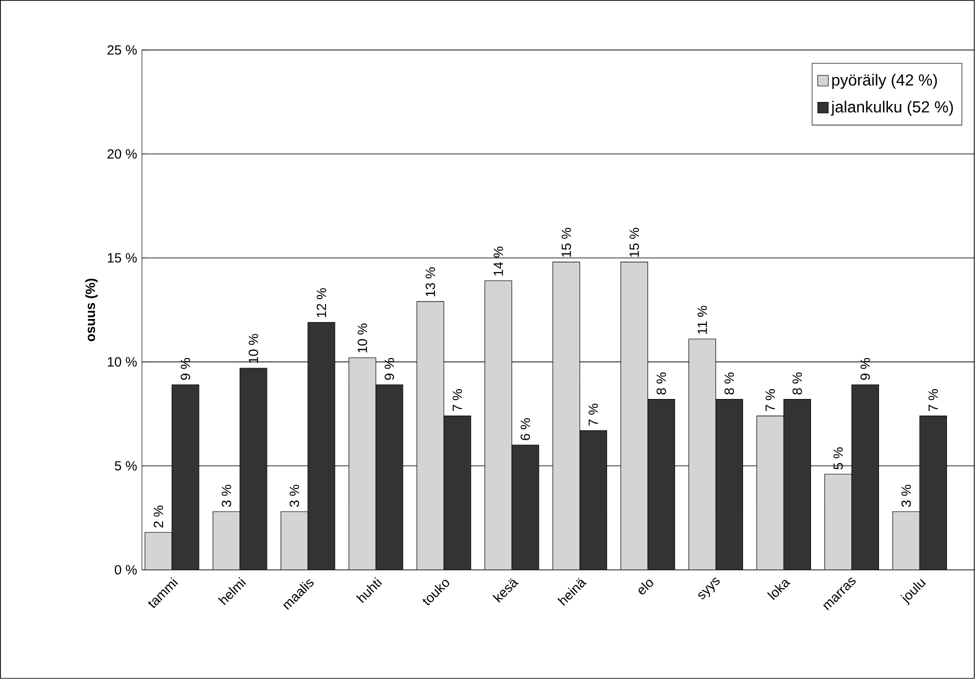 The image size is (975, 679). I want to click on x-tick-label: syys, so click(709, 589).